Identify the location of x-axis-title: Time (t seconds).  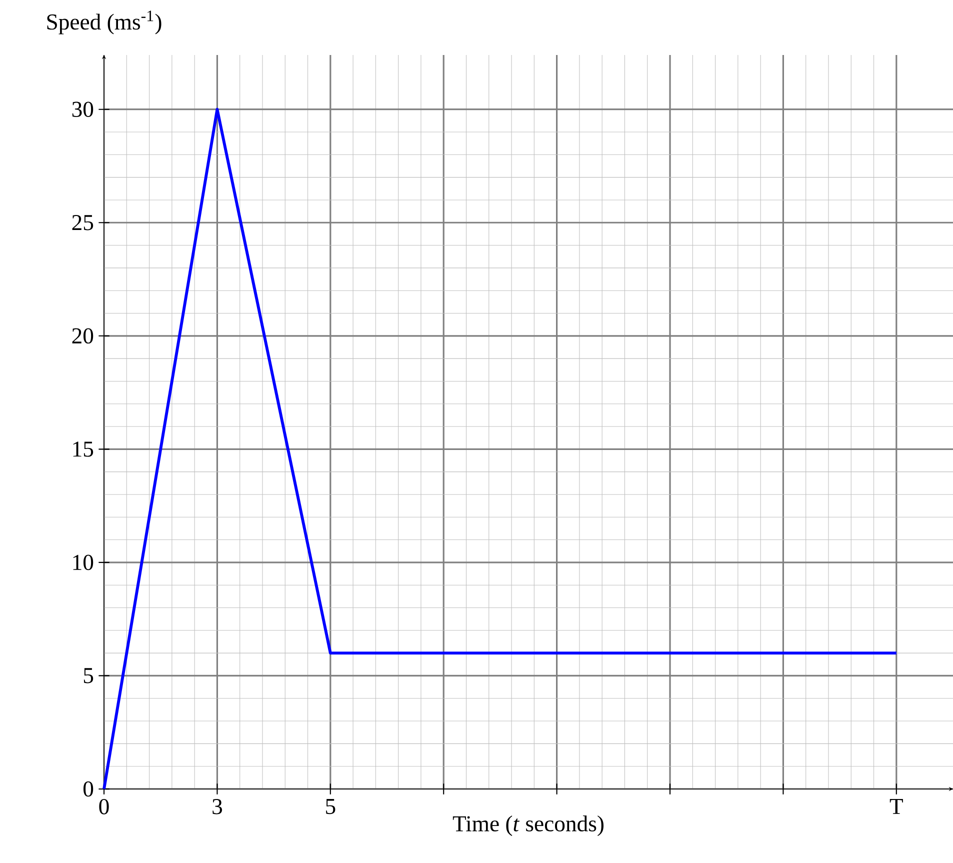
(528, 825).